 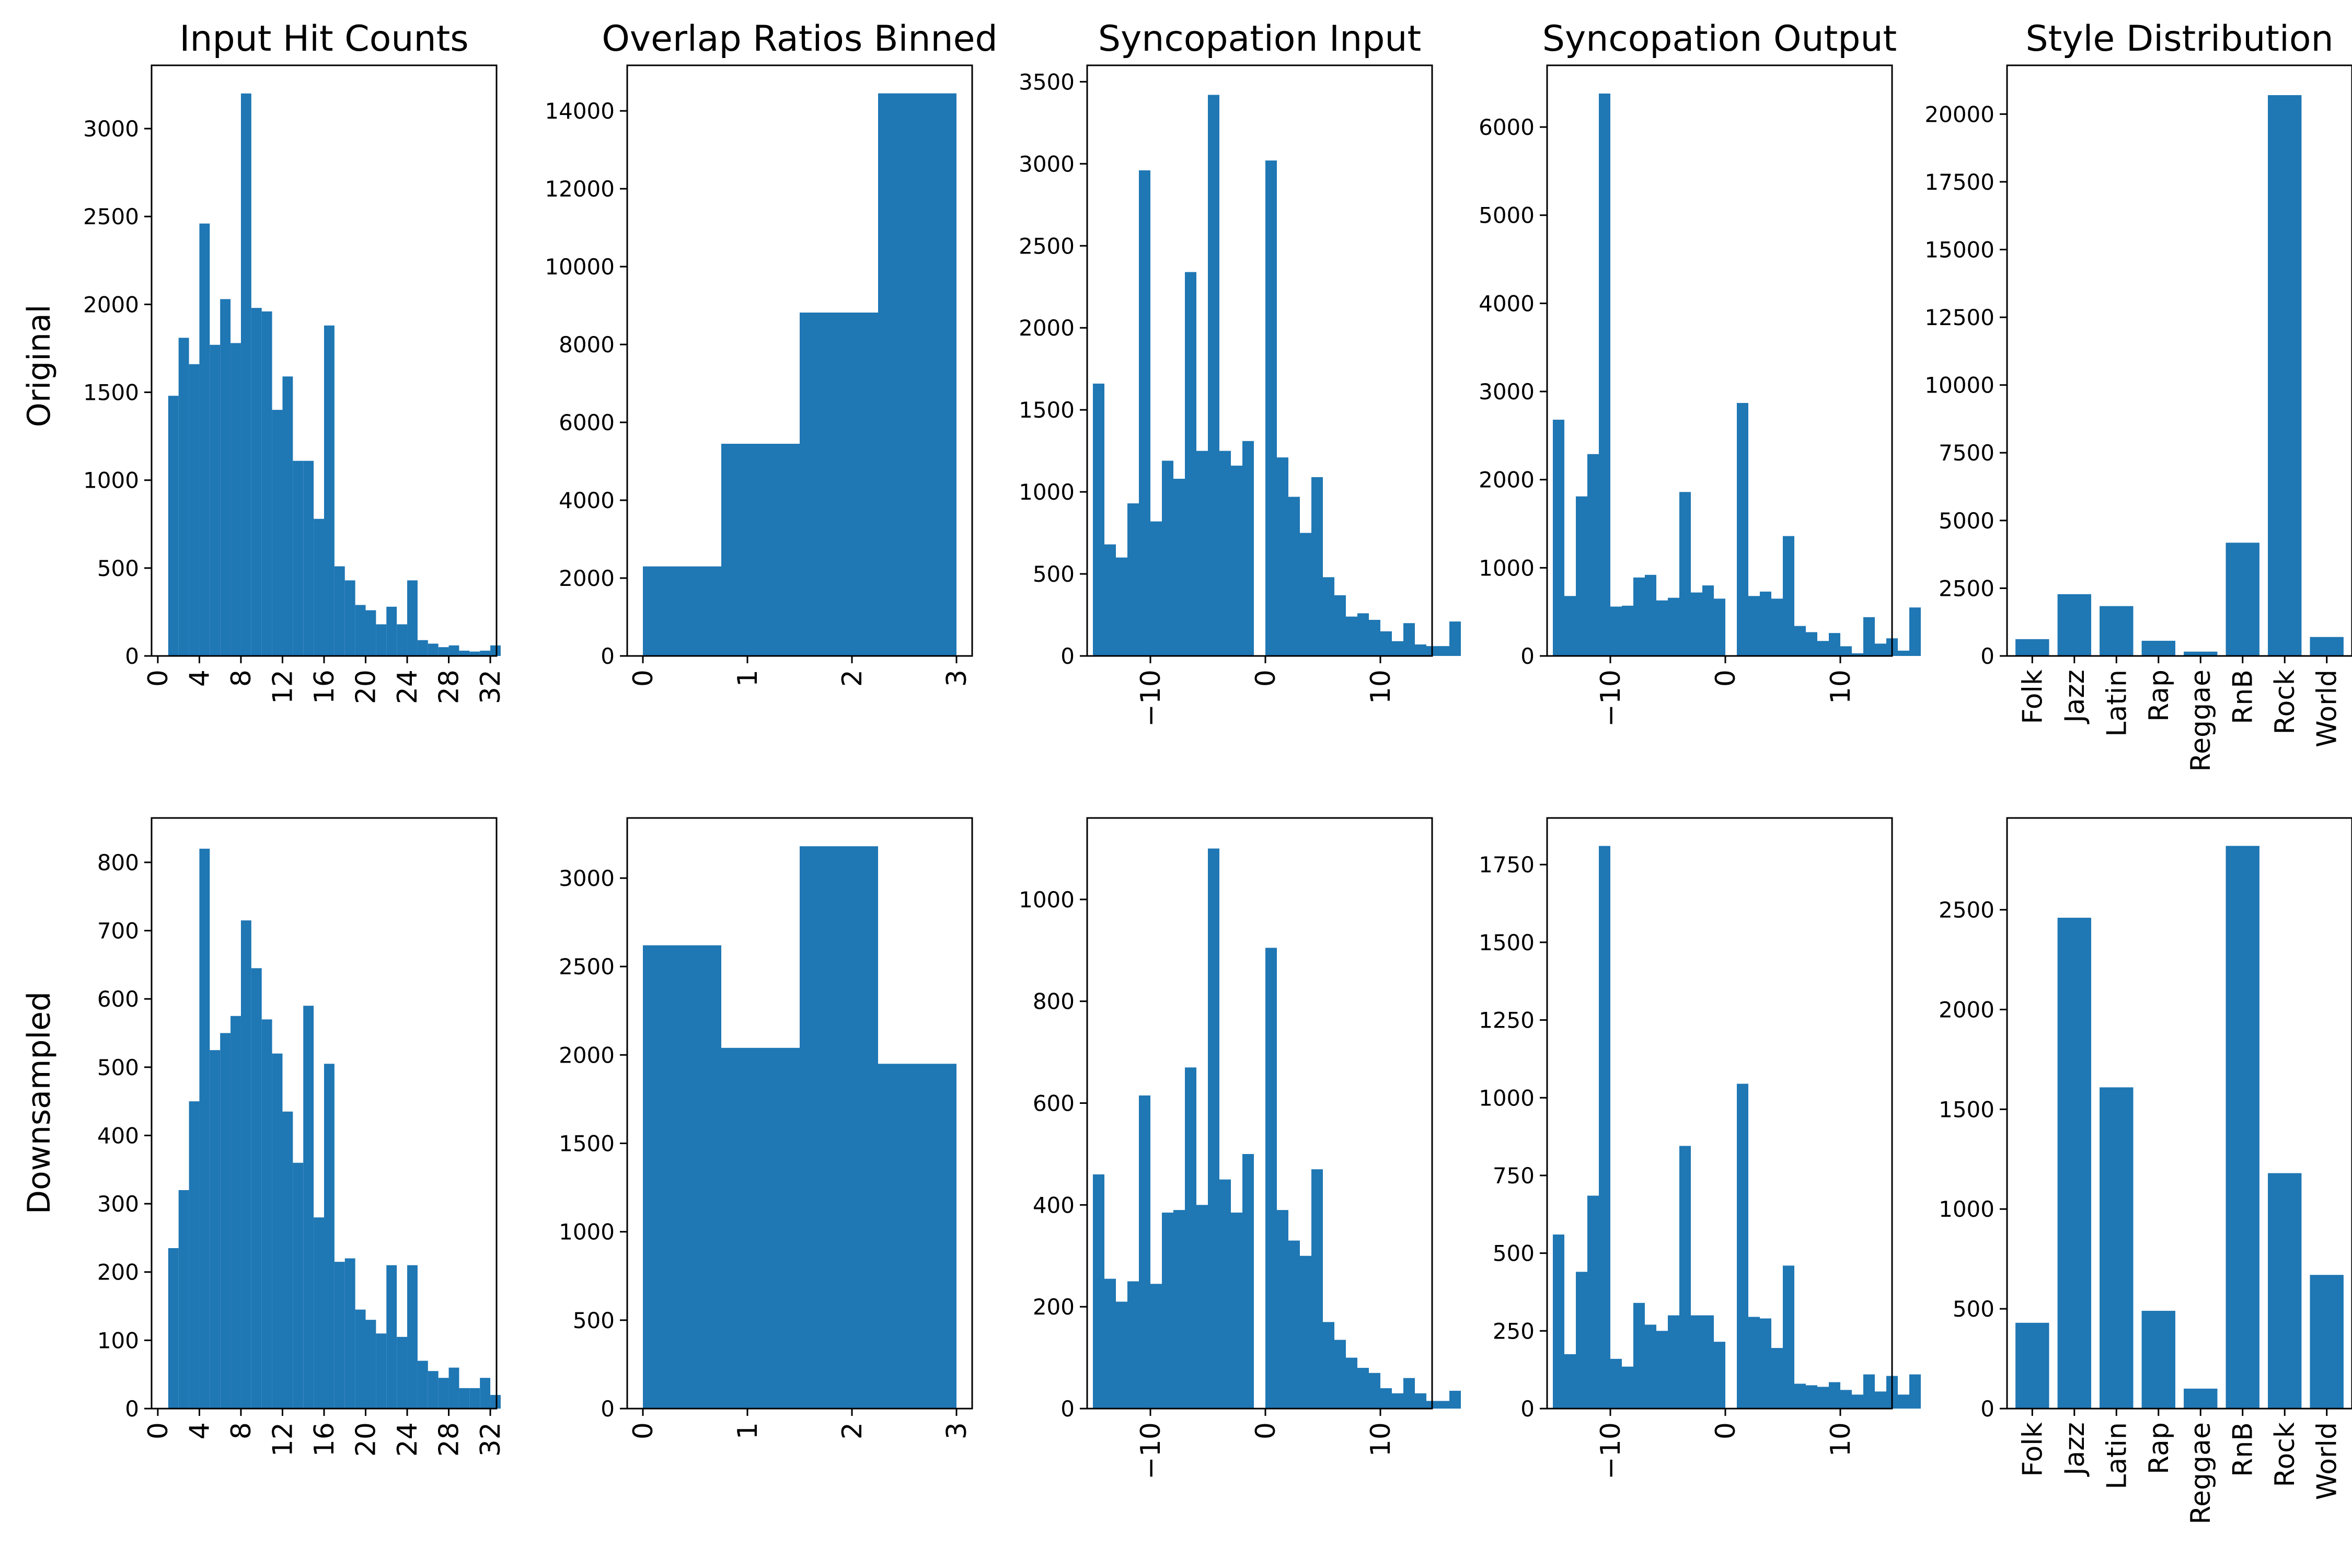 I want to click on y-tick-label: 15000, so click(x=1959, y=249).